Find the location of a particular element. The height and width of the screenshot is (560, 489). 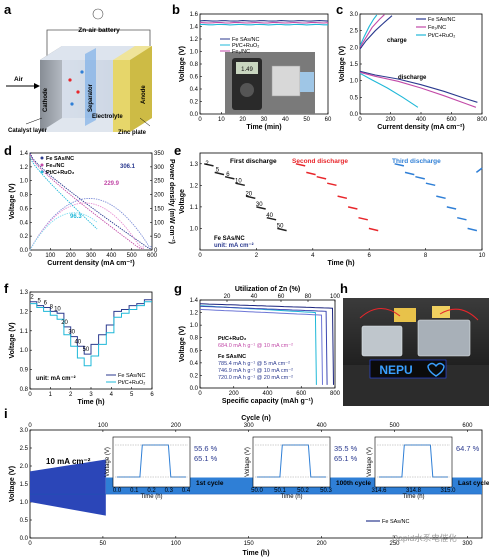

x-tick-label: 200 is located at coordinates (71, 256).